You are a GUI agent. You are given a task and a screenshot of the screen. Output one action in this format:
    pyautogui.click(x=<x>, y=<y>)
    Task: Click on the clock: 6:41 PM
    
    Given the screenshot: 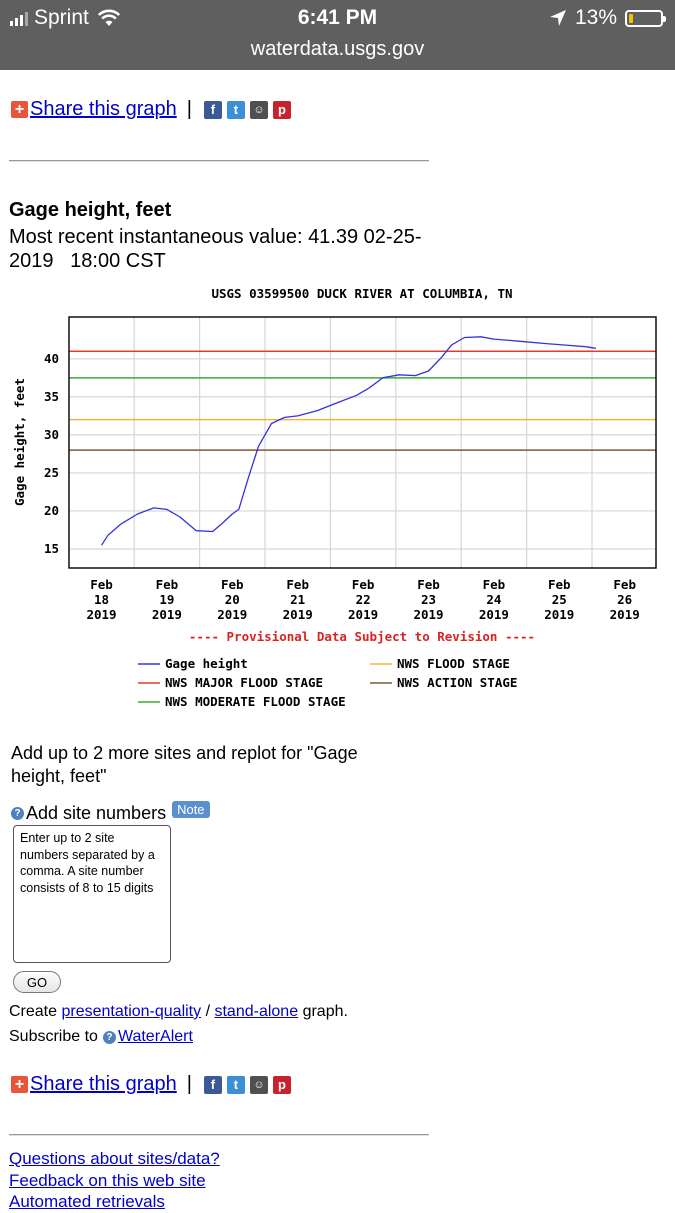 What is the action you would take?
    pyautogui.click(x=337, y=17)
    